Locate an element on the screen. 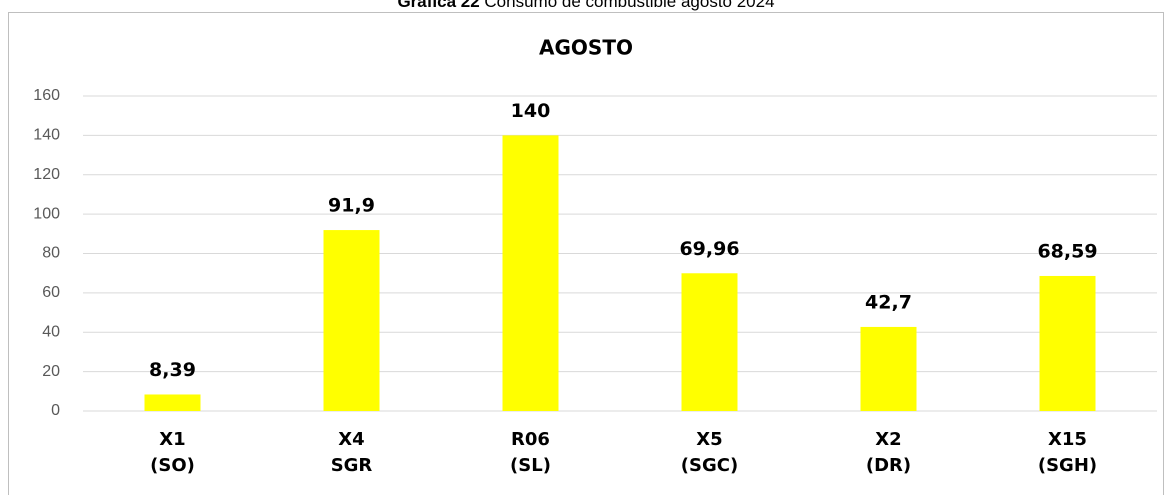 The width and height of the screenshot is (1172, 499). y-tick-label: 80 is located at coordinates (51, 253).